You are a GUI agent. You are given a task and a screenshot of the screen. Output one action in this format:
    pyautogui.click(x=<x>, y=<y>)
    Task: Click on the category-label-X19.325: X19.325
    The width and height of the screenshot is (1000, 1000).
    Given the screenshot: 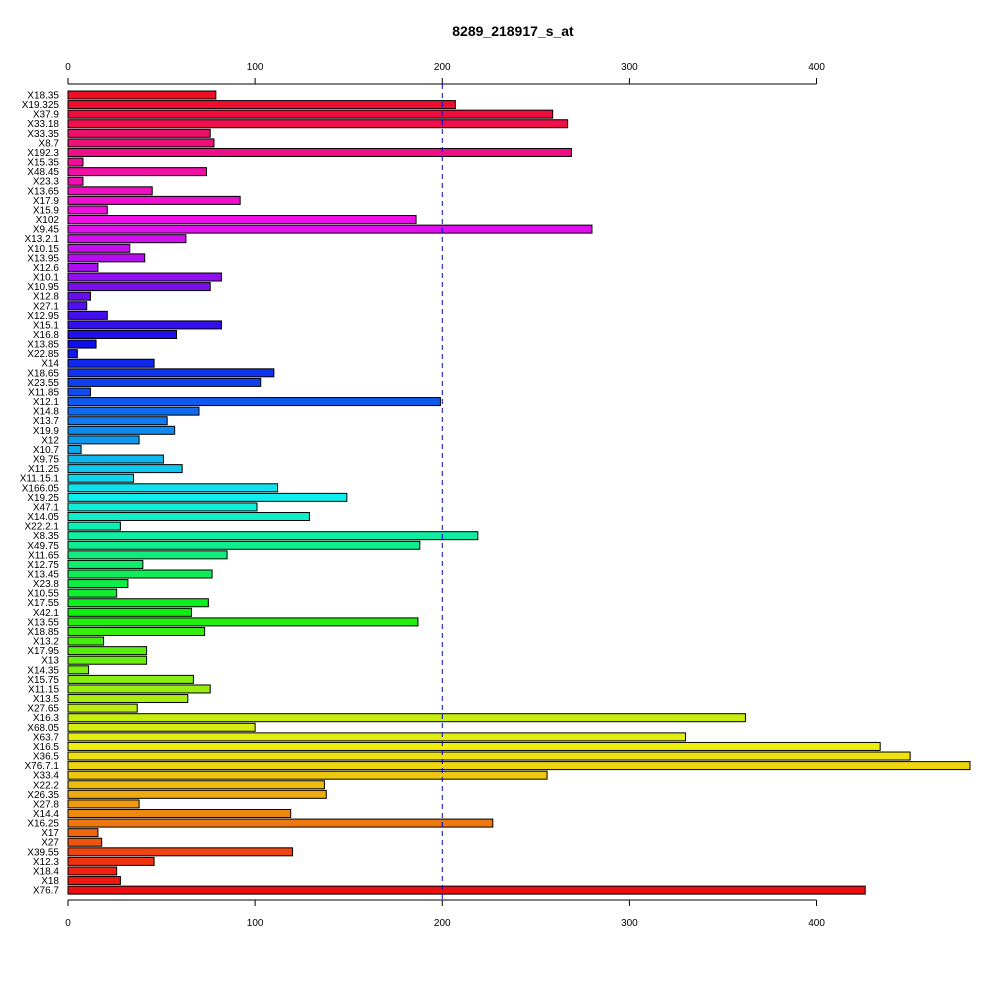 What is the action you would take?
    pyautogui.click(x=41, y=105)
    